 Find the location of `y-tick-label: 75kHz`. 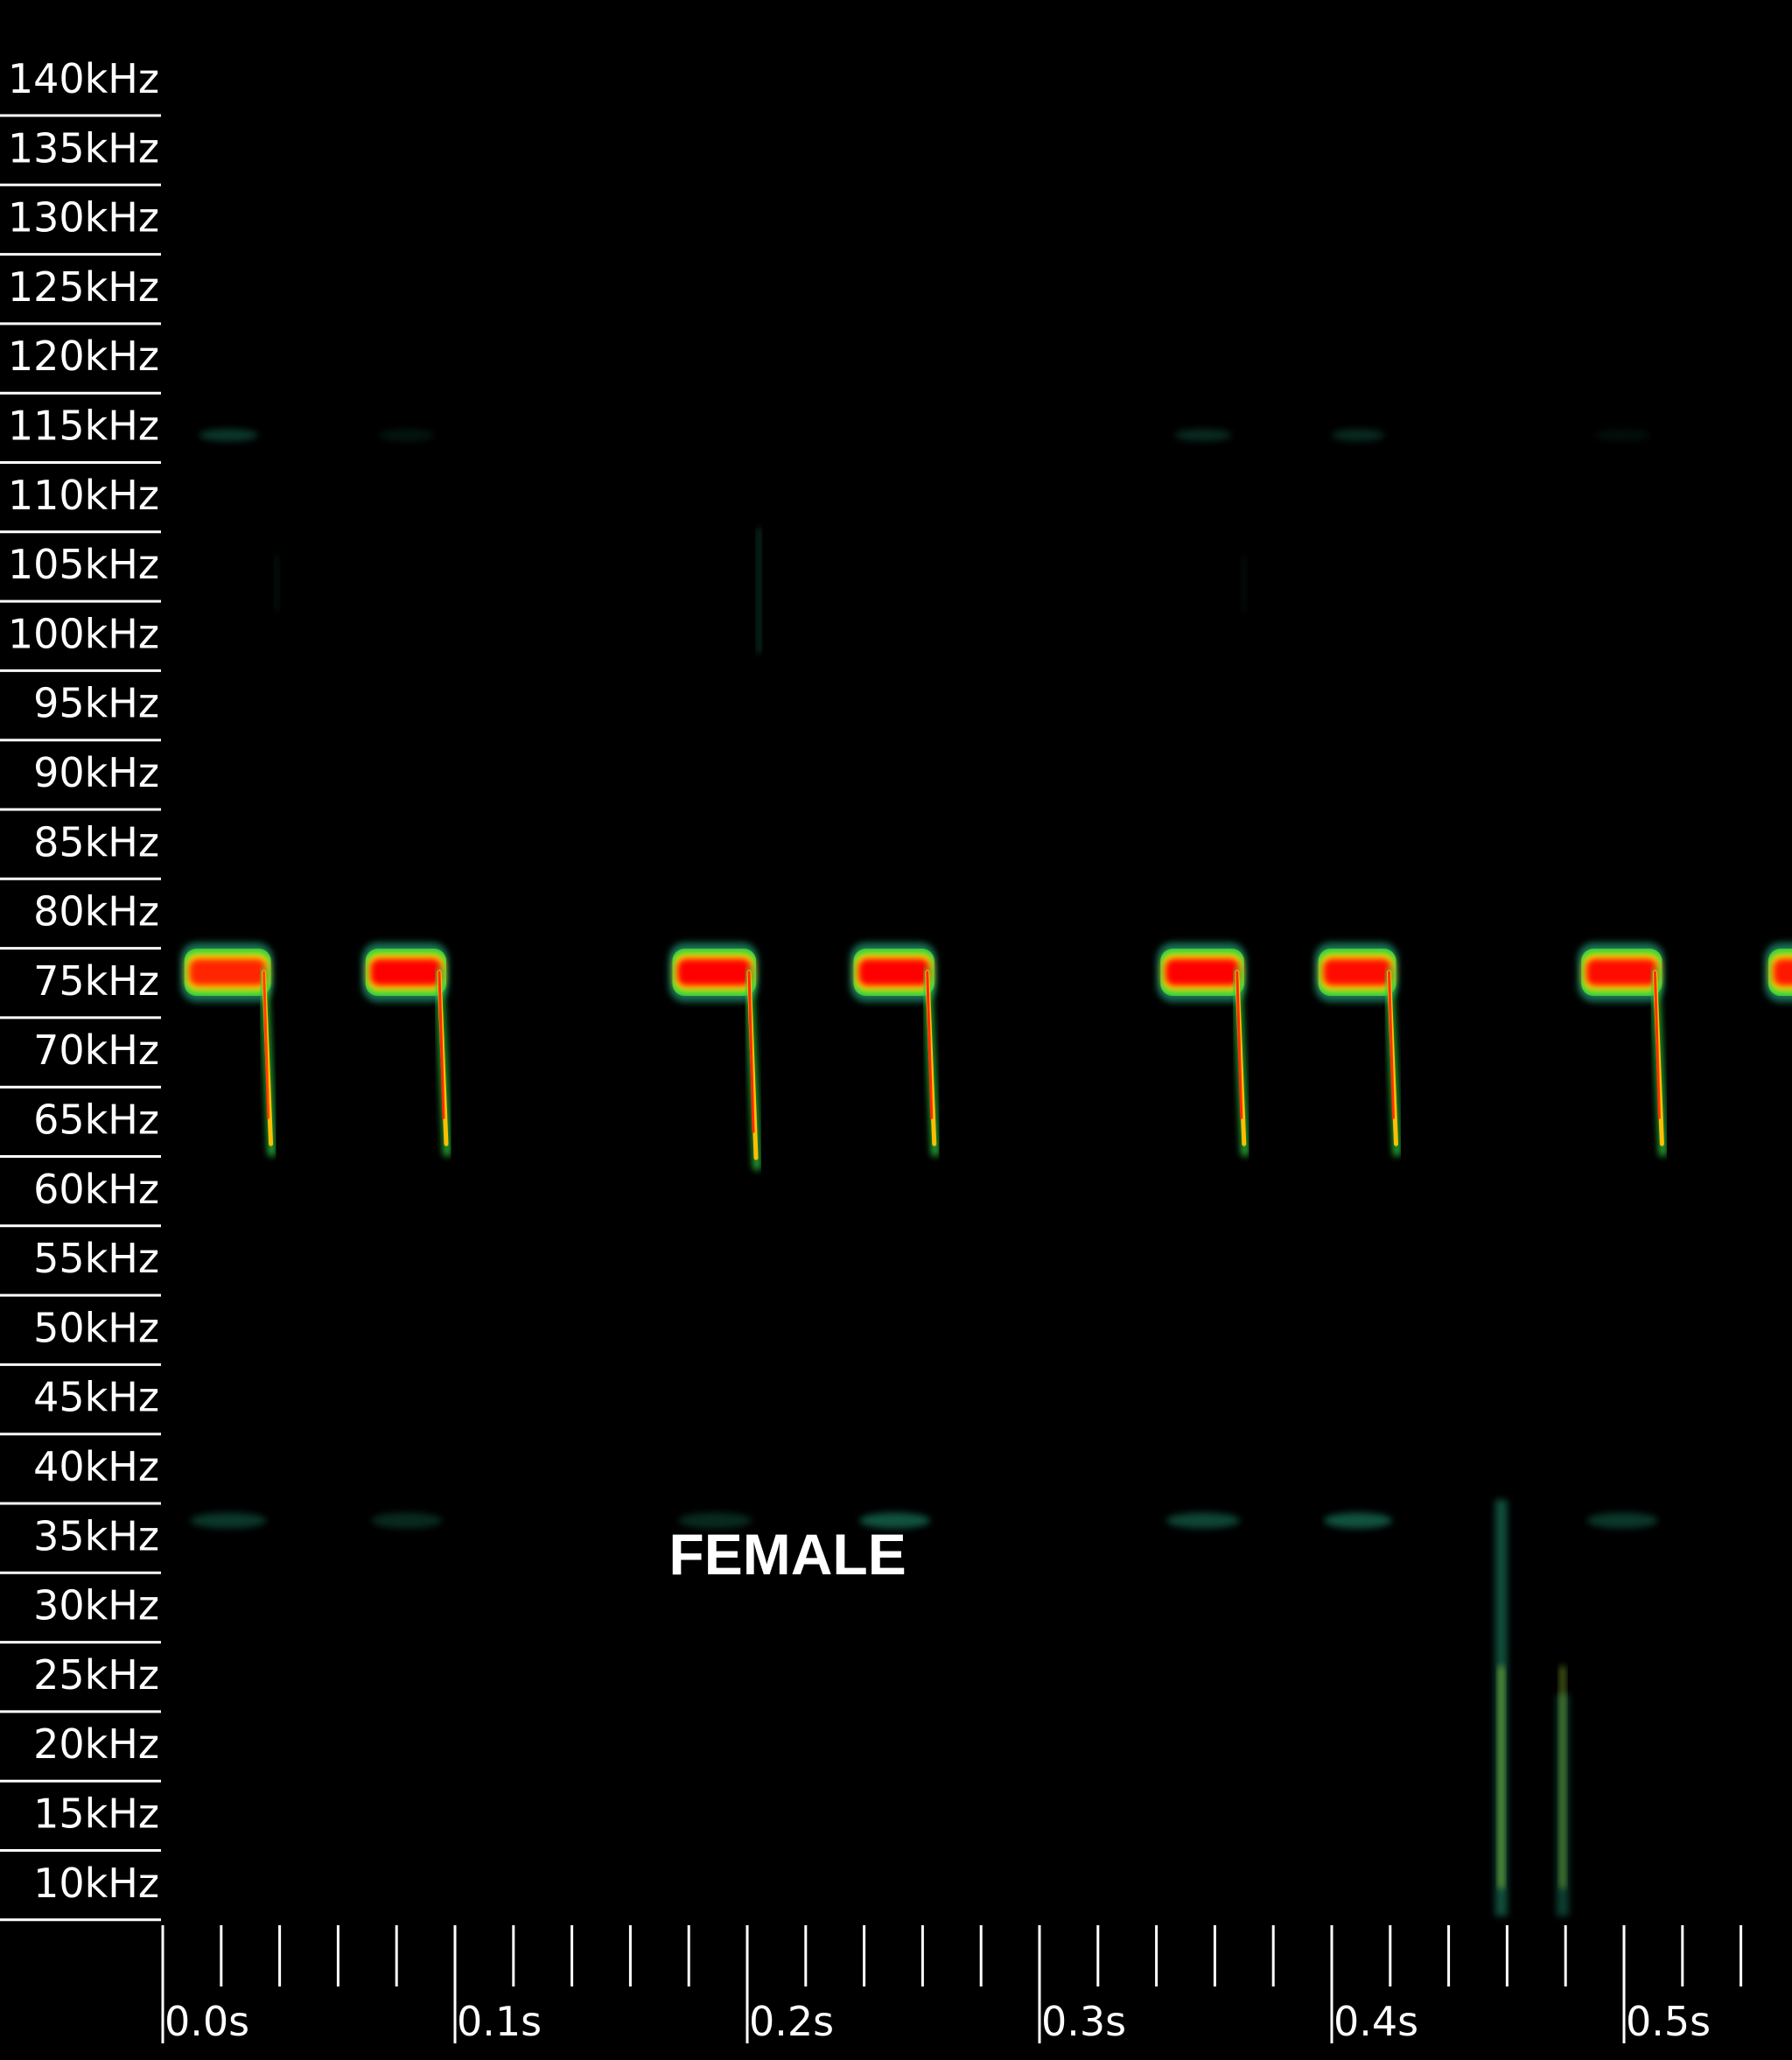

y-tick-label: 75kHz is located at coordinates (96, 981).